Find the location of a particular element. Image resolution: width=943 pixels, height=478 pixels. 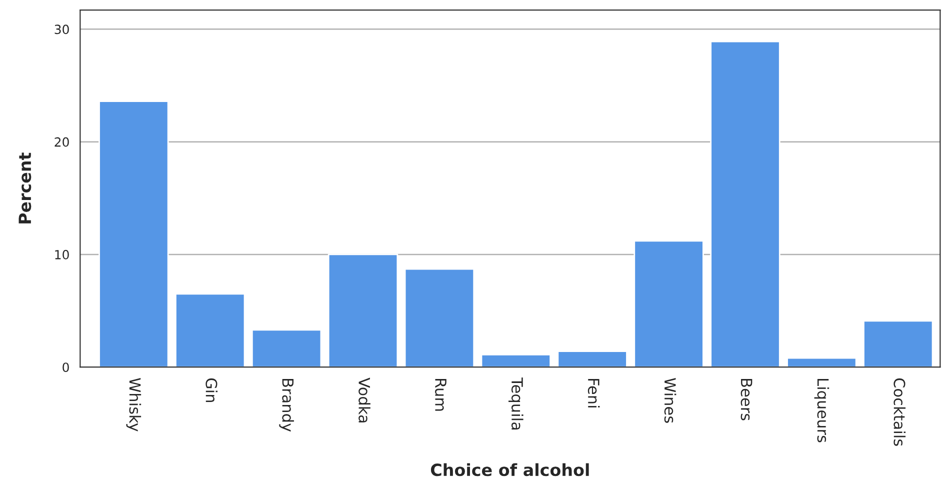

x-tick-label: Liqueurs is located at coordinates (822, 410).